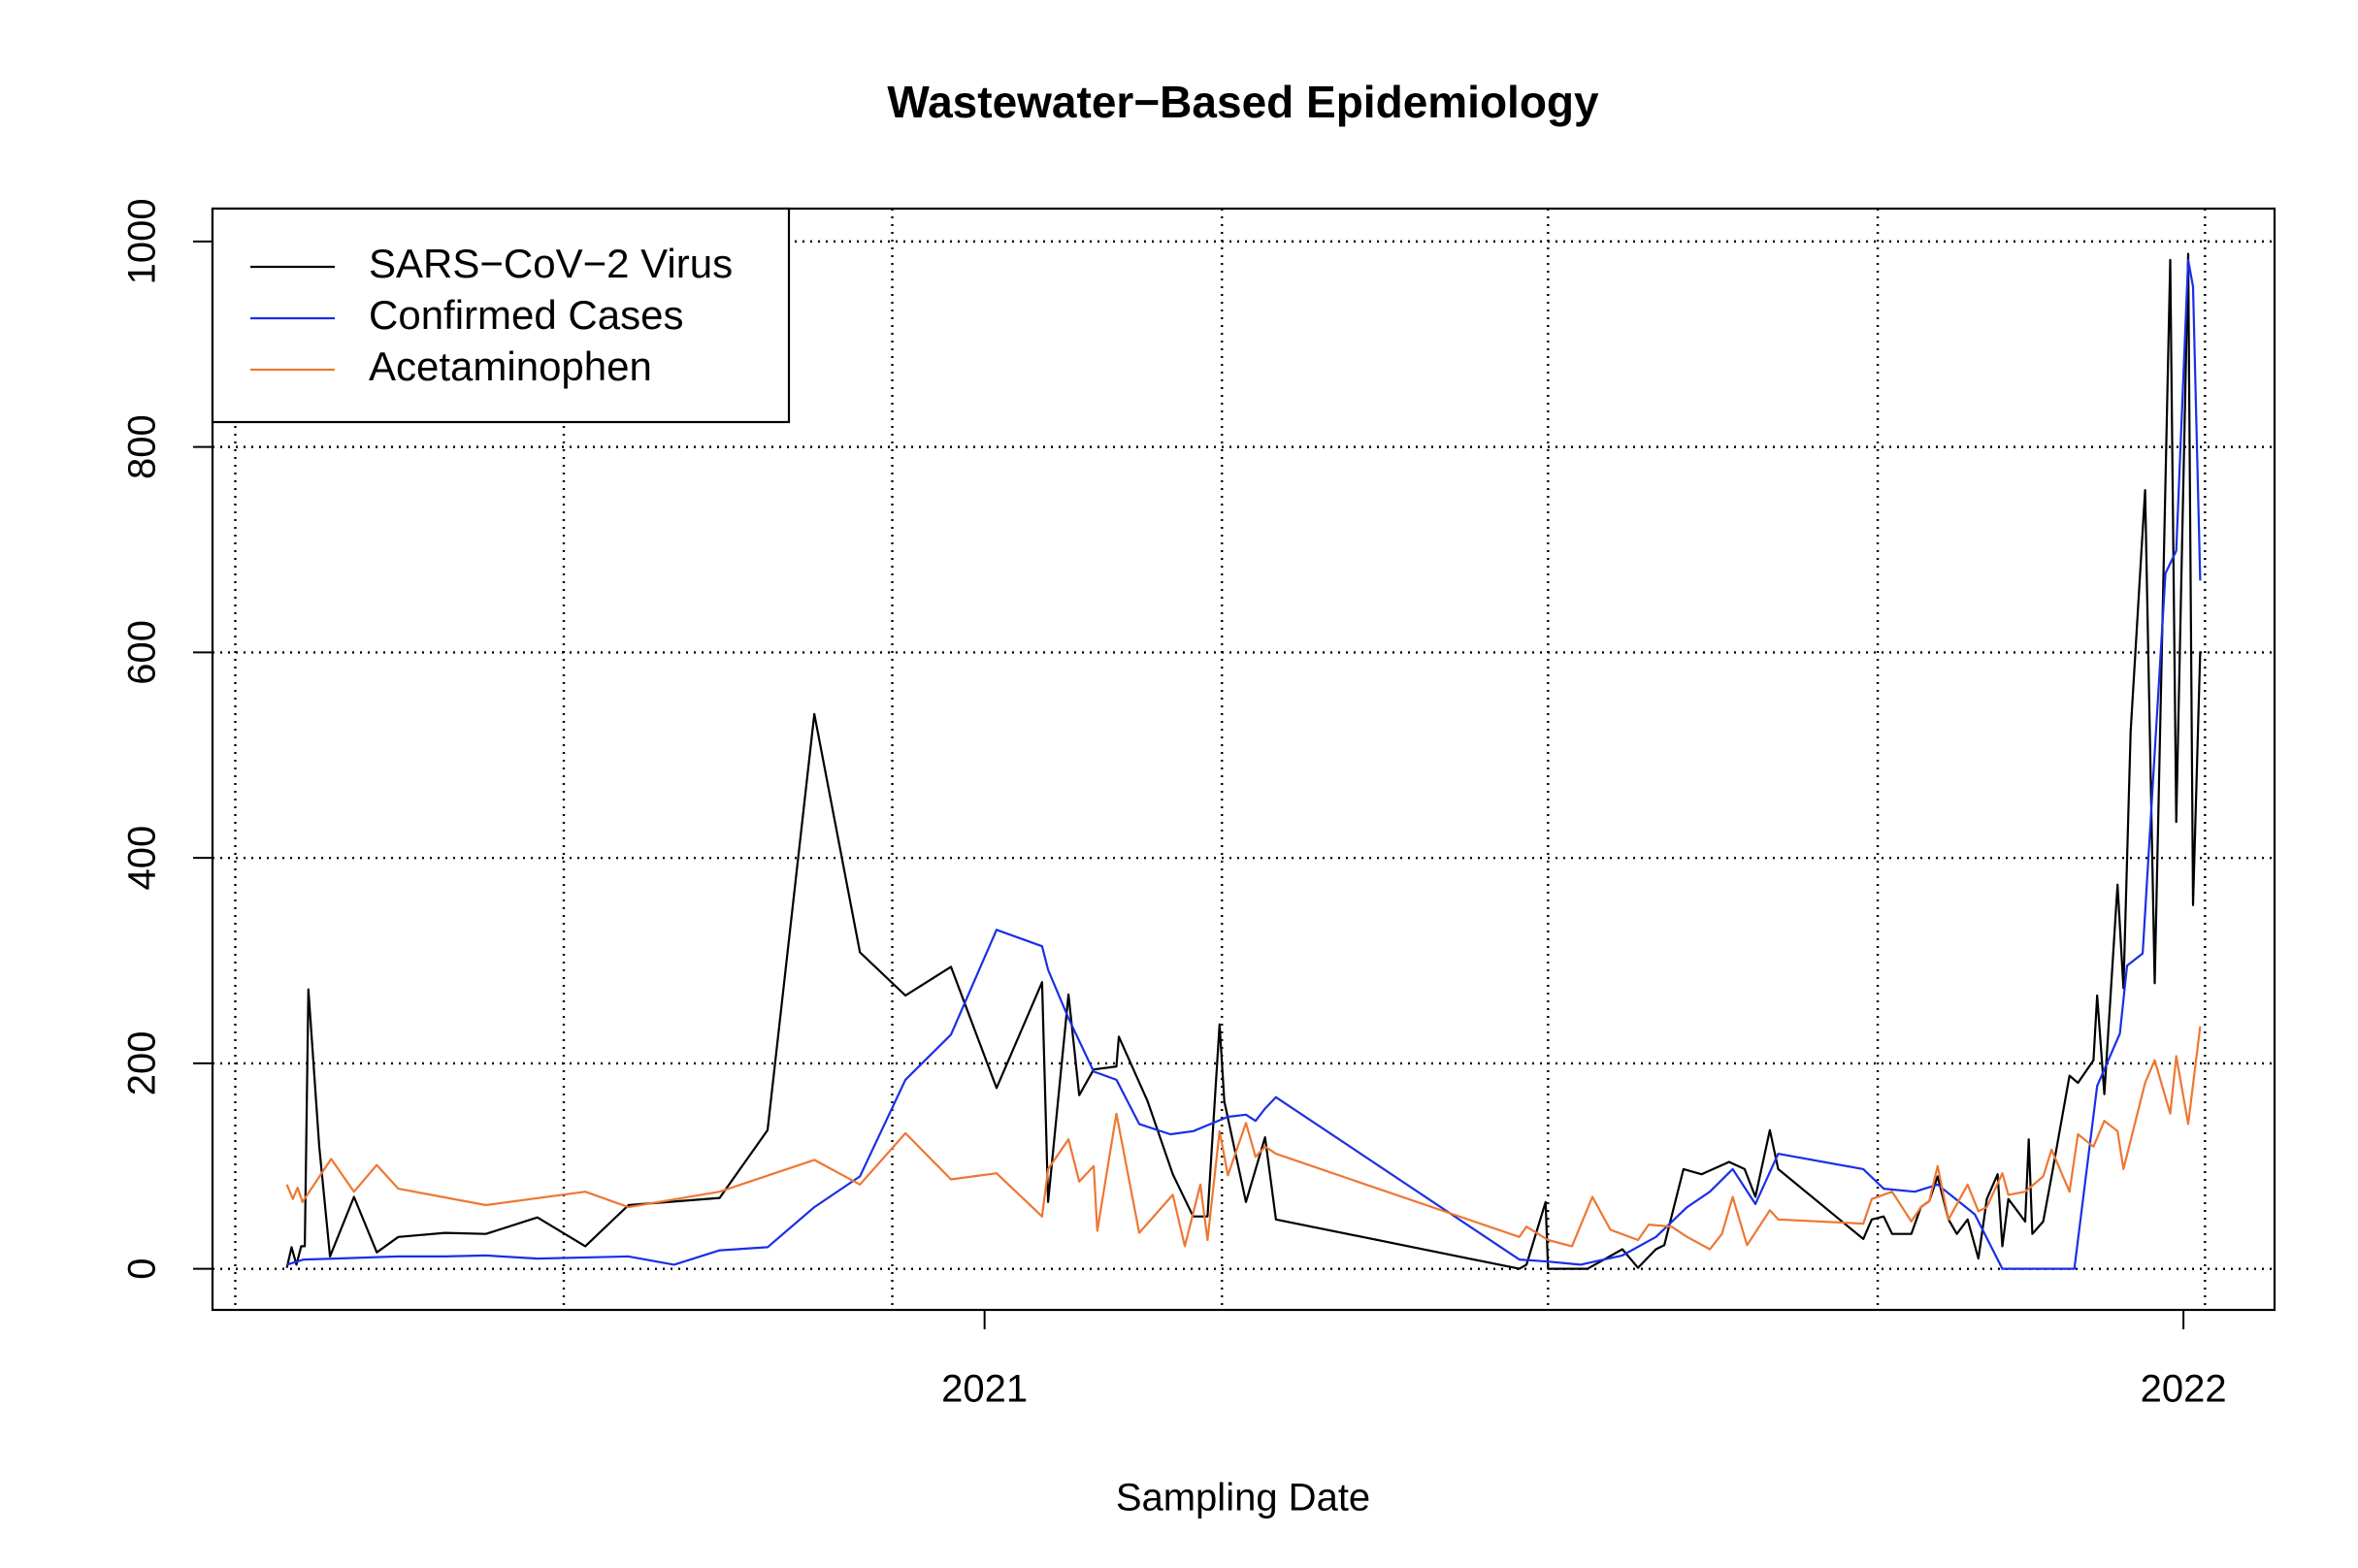  What do you see at coordinates (551, 263) in the screenshot?
I see `legend-label: SARS−CoV−2 Virus` at bounding box center [551, 263].